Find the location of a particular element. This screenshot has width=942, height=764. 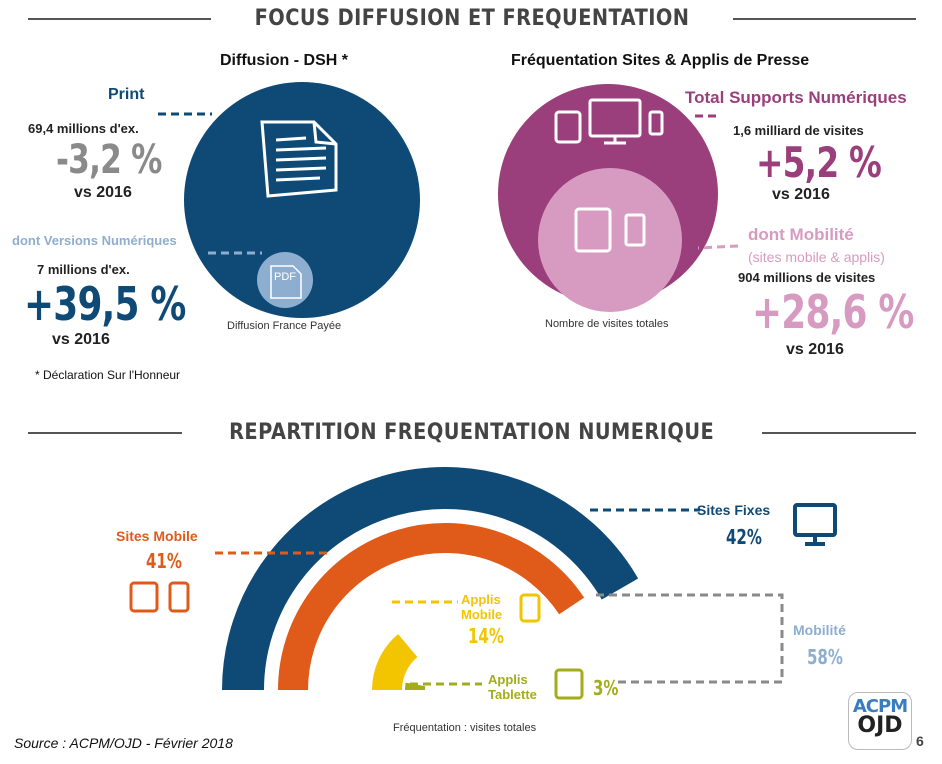

arc-applis-mobile is located at coordinates (395, 662).